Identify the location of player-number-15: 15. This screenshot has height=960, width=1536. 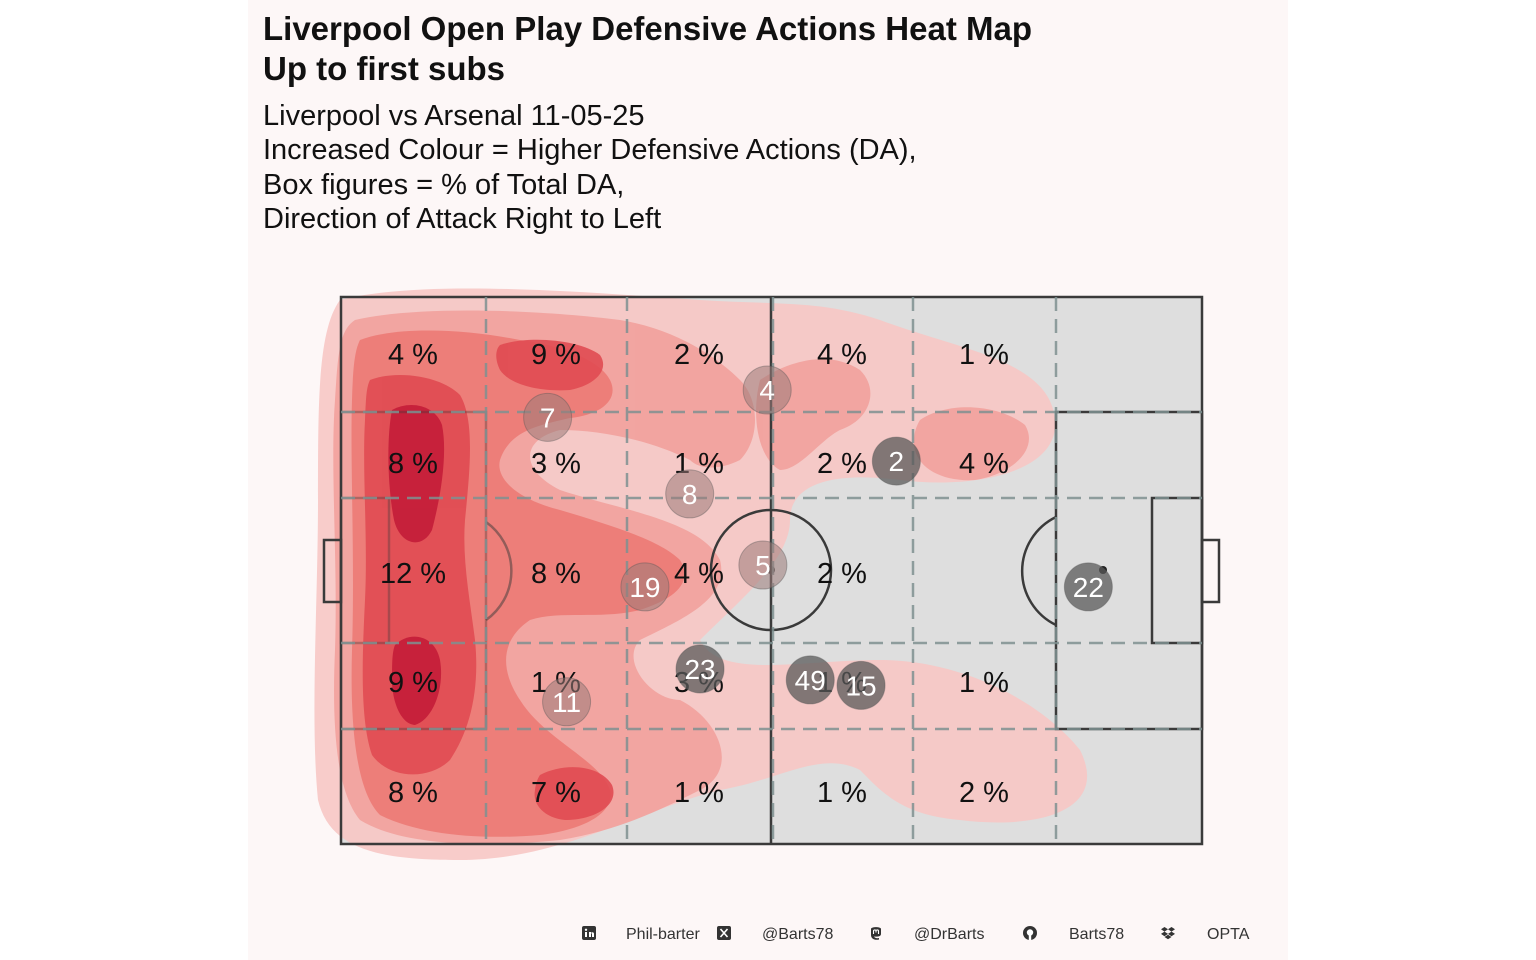
(860, 685).